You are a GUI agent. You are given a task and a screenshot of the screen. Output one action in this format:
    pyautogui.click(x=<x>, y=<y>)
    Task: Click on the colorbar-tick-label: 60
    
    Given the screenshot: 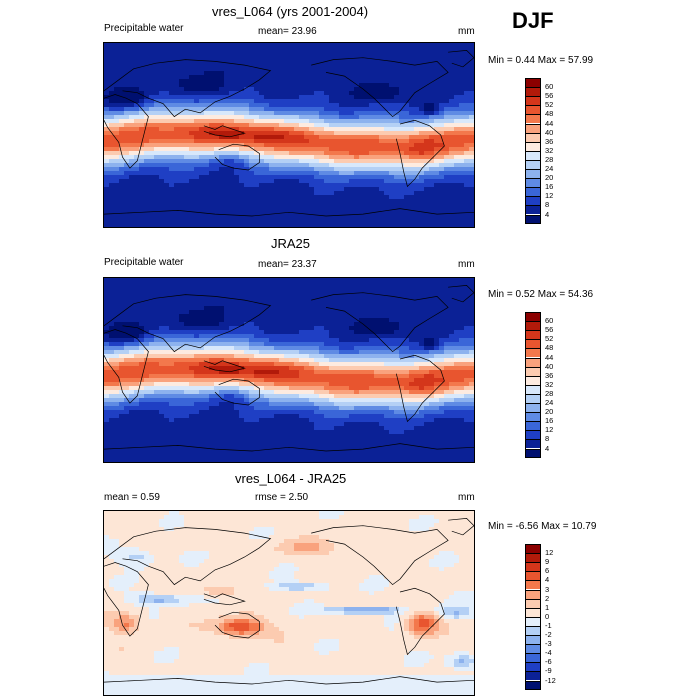 What is the action you would take?
    pyautogui.click(x=549, y=321)
    